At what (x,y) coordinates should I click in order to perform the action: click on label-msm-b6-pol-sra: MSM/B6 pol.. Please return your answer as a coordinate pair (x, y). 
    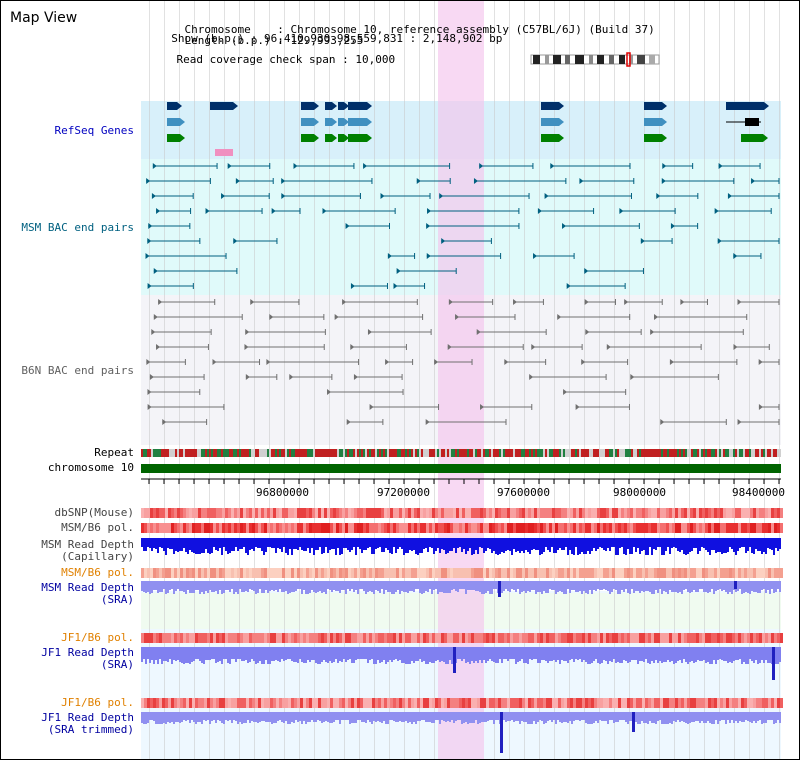
    Looking at the image, I should click on (97, 572).